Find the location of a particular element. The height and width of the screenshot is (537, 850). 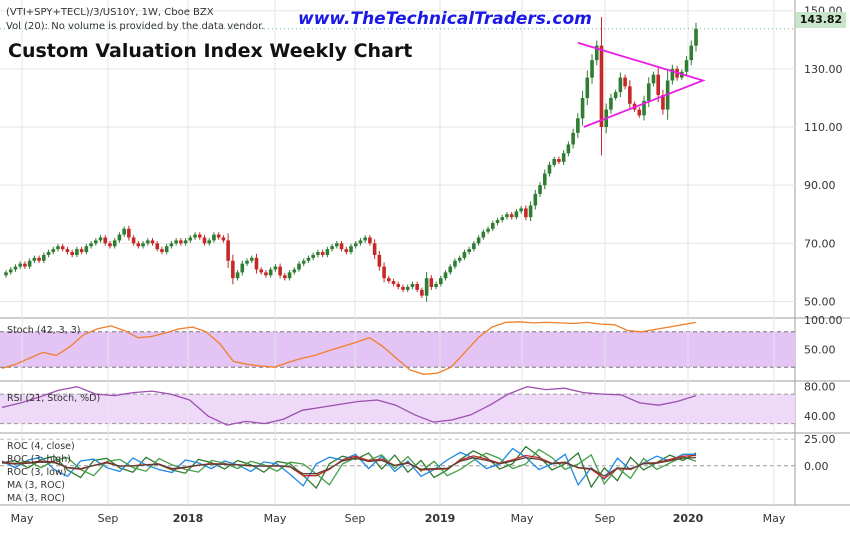

symbol-line: (VTI+SPY+TECL)/3/US10Y, 1W, Cboe BZX is located at coordinates (110, 12).